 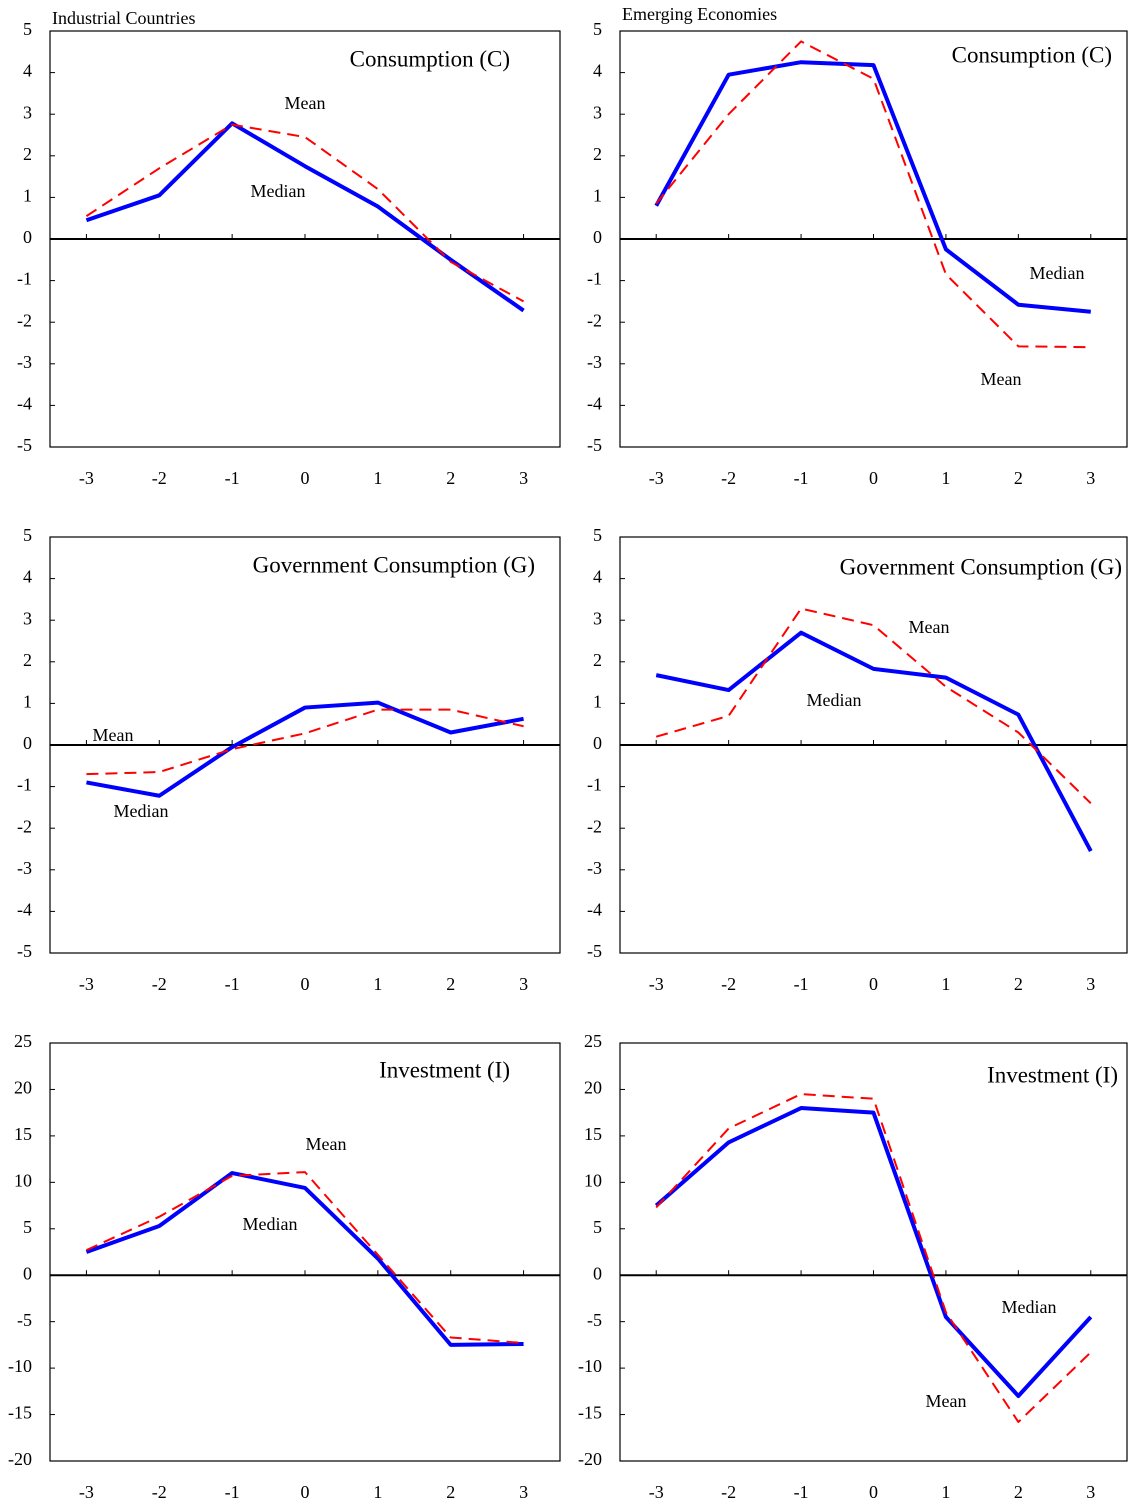 I want to click on y-tick-label: 20, so click(x=23, y=1088).